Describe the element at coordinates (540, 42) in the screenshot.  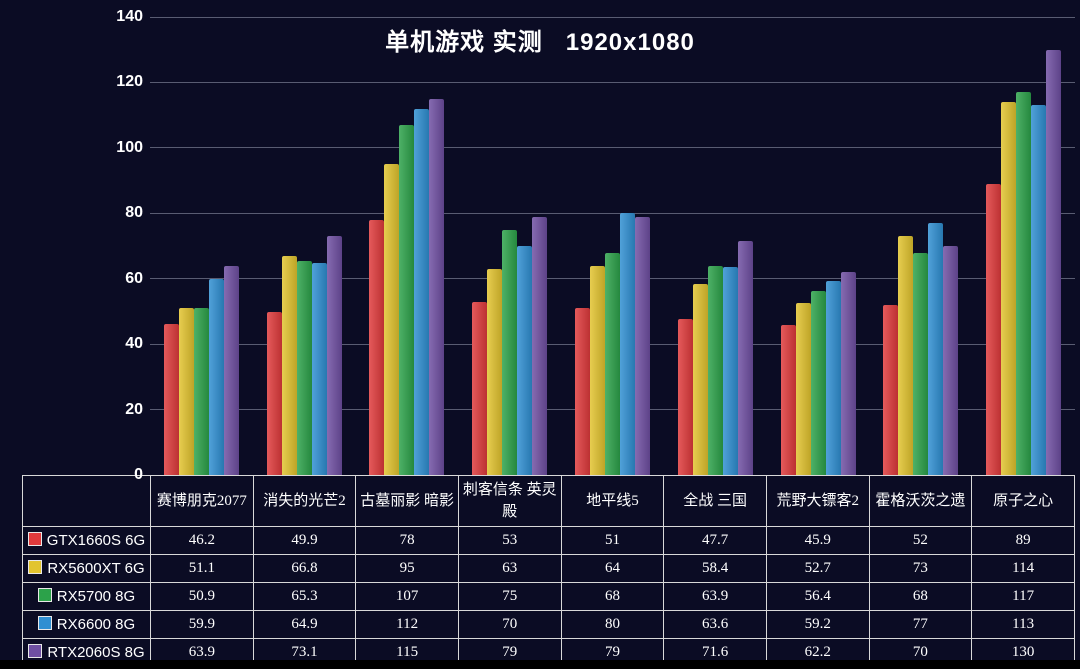
I see `chart-title: 单机游戏 实测 1920x1080` at that location.